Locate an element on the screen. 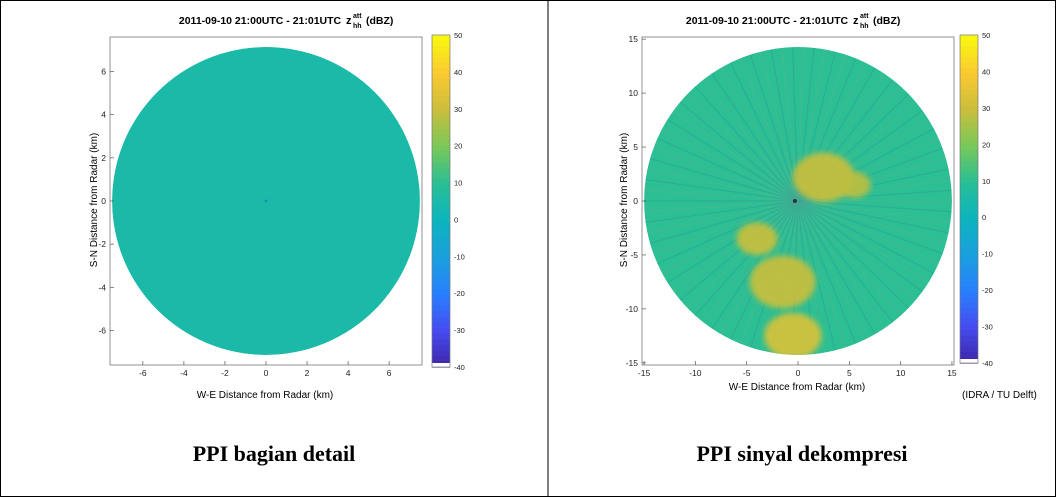 The width and height of the screenshot is (1056, 497). y-tick-label: -2 is located at coordinates (102, 244).